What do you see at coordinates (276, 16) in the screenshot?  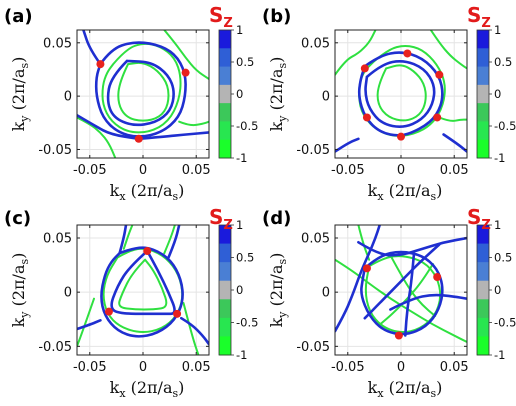 I see `panel-label: (b)` at bounding box center [276, 16].